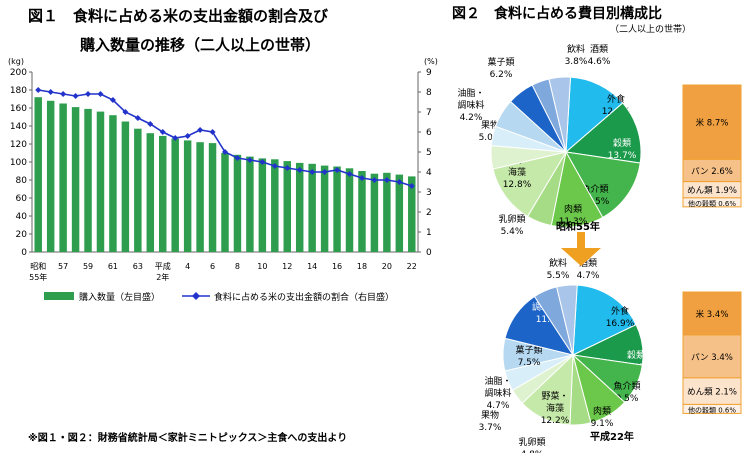  I want to click on right-tick-label: 1, so click(429, 233).